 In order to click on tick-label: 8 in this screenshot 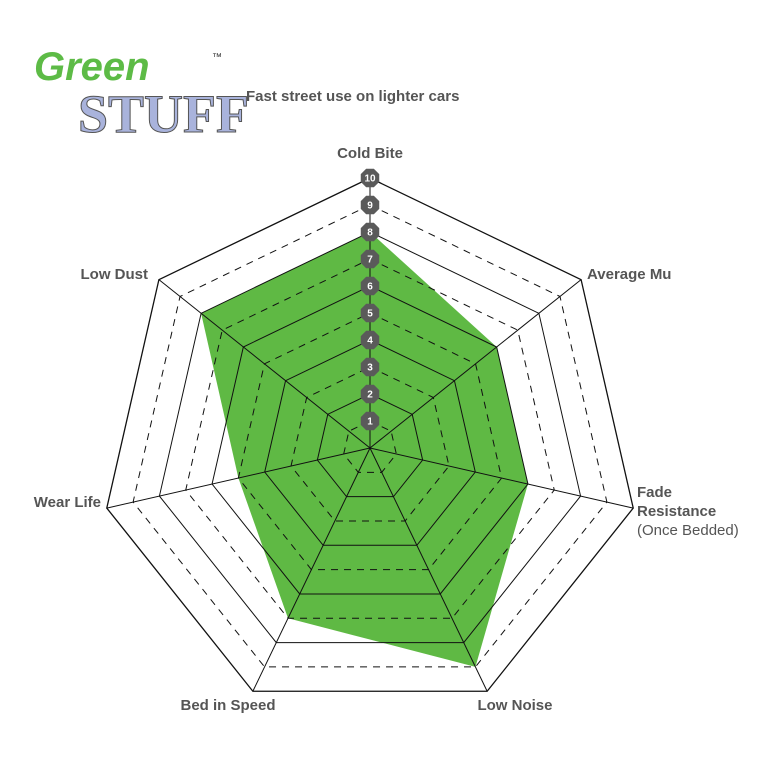, I will do `click(370, 233)`.